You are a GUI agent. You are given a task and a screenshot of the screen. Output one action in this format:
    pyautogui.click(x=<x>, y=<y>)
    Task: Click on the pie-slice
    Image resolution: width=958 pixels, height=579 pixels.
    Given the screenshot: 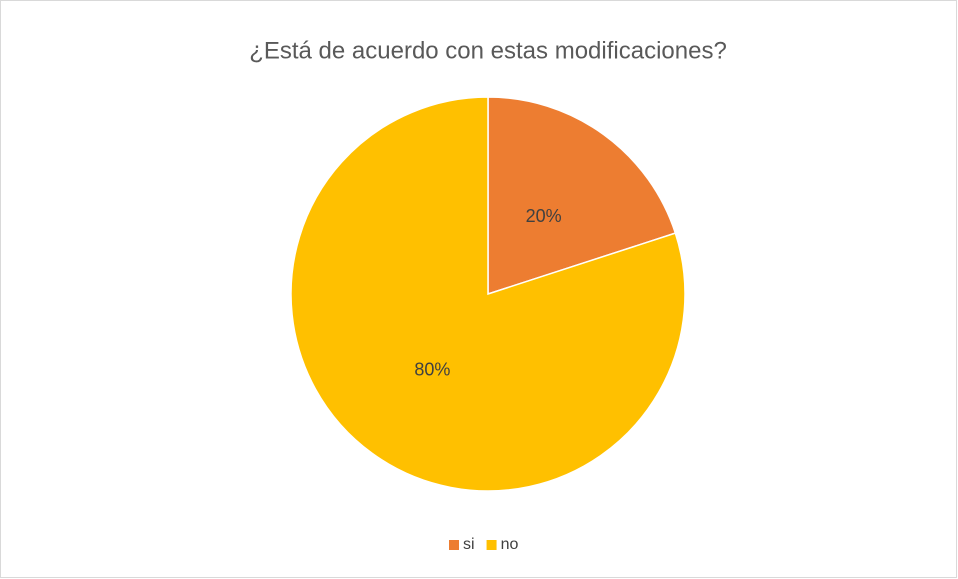 What is the action you would take?
    pyautogui.click(x=582, y=196)
    